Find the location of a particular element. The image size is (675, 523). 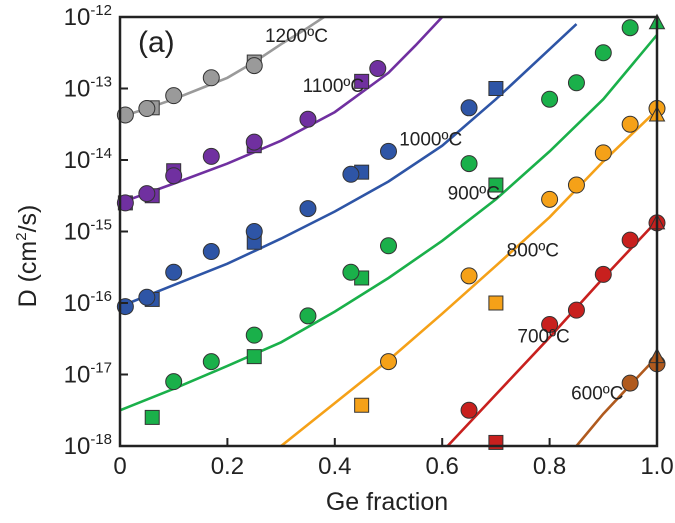

series-label-4: 800ºC is located at coordinates (533, 251).